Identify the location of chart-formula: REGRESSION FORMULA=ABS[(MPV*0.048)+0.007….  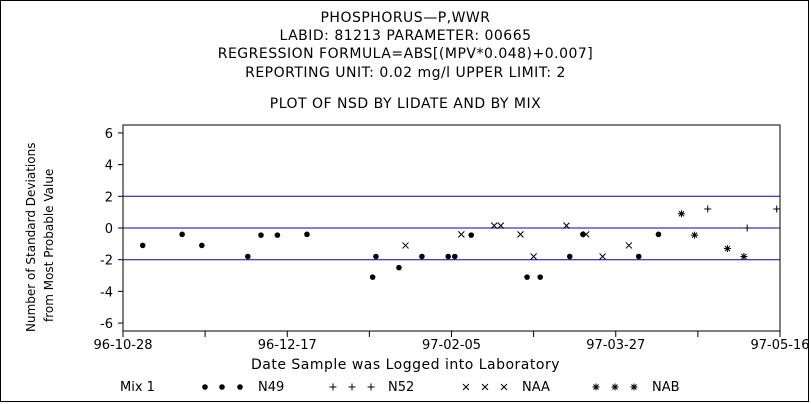
(405, 54).